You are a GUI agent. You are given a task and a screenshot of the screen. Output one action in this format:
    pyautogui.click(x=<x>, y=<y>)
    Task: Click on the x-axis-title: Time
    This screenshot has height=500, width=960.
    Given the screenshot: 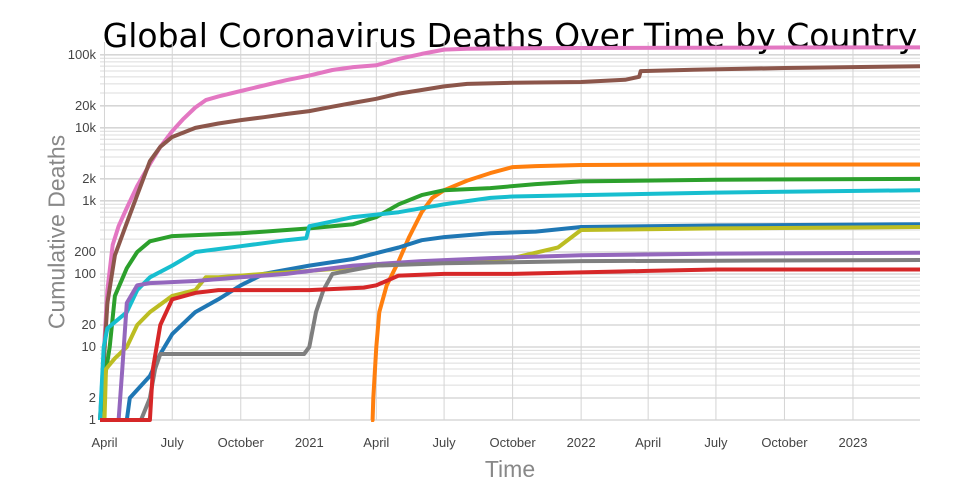 What is the action you would take?
    pyautogui.click(x=510, y=469)
    